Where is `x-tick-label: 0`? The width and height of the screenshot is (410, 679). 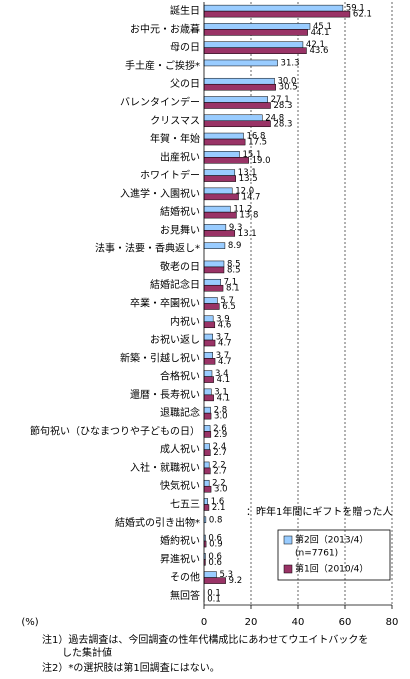
x-tick-label: 0 is located at coordinates (204, 622).